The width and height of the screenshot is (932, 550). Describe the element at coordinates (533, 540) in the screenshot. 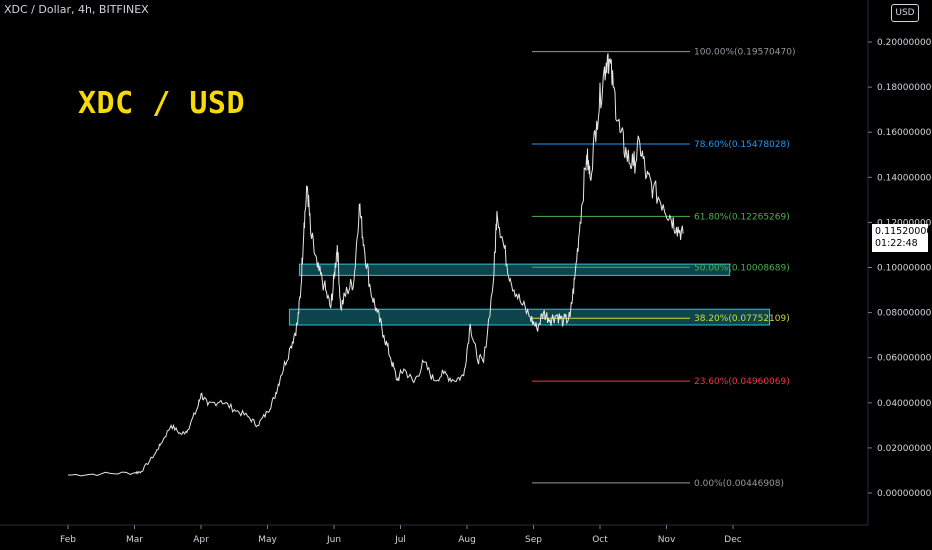

I see `x-tick-label-7: Sep` at that location.